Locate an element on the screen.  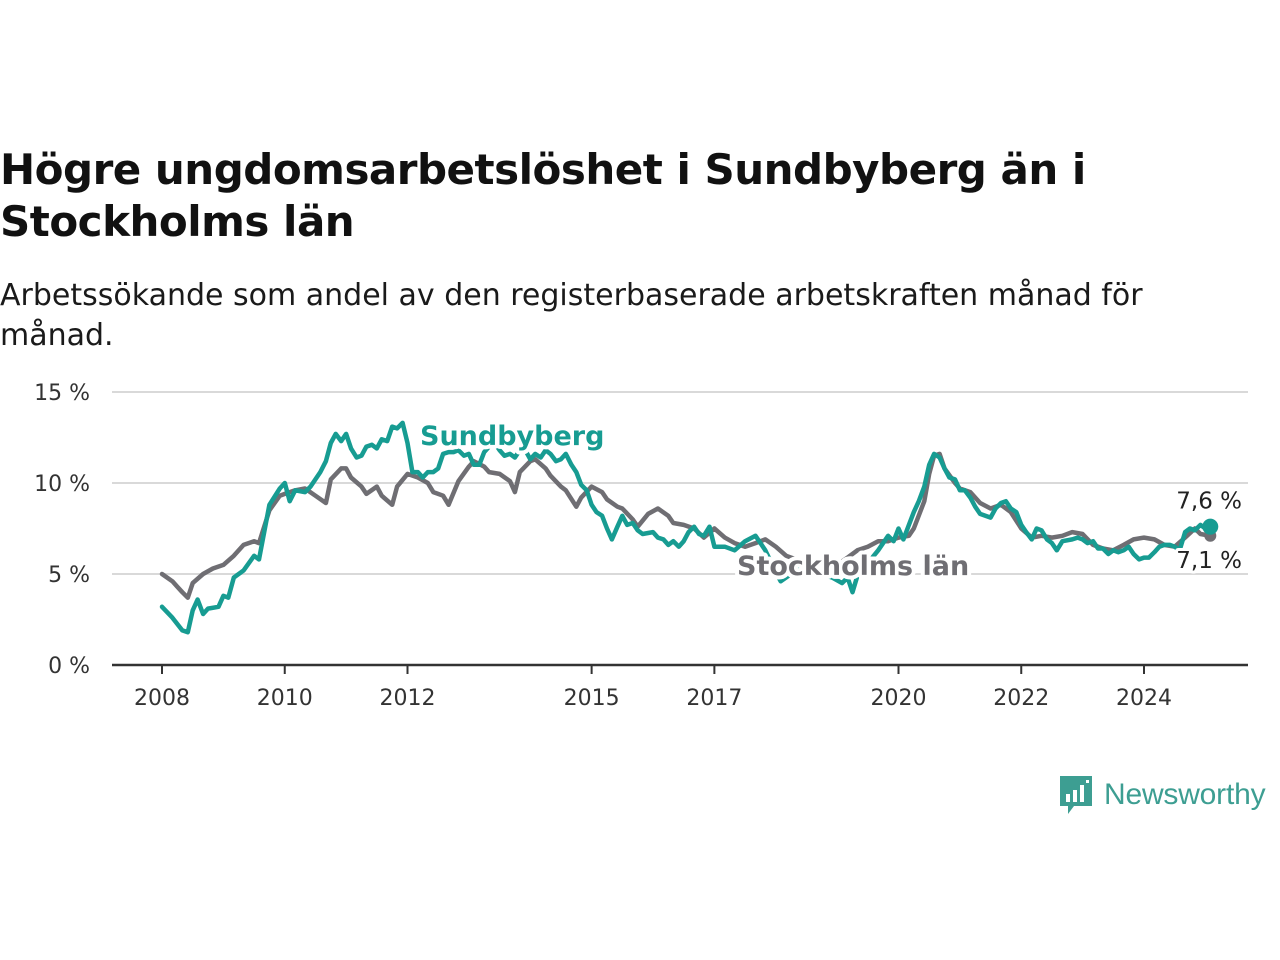
stockholms-lan-line is located at coordinates (686, 525).